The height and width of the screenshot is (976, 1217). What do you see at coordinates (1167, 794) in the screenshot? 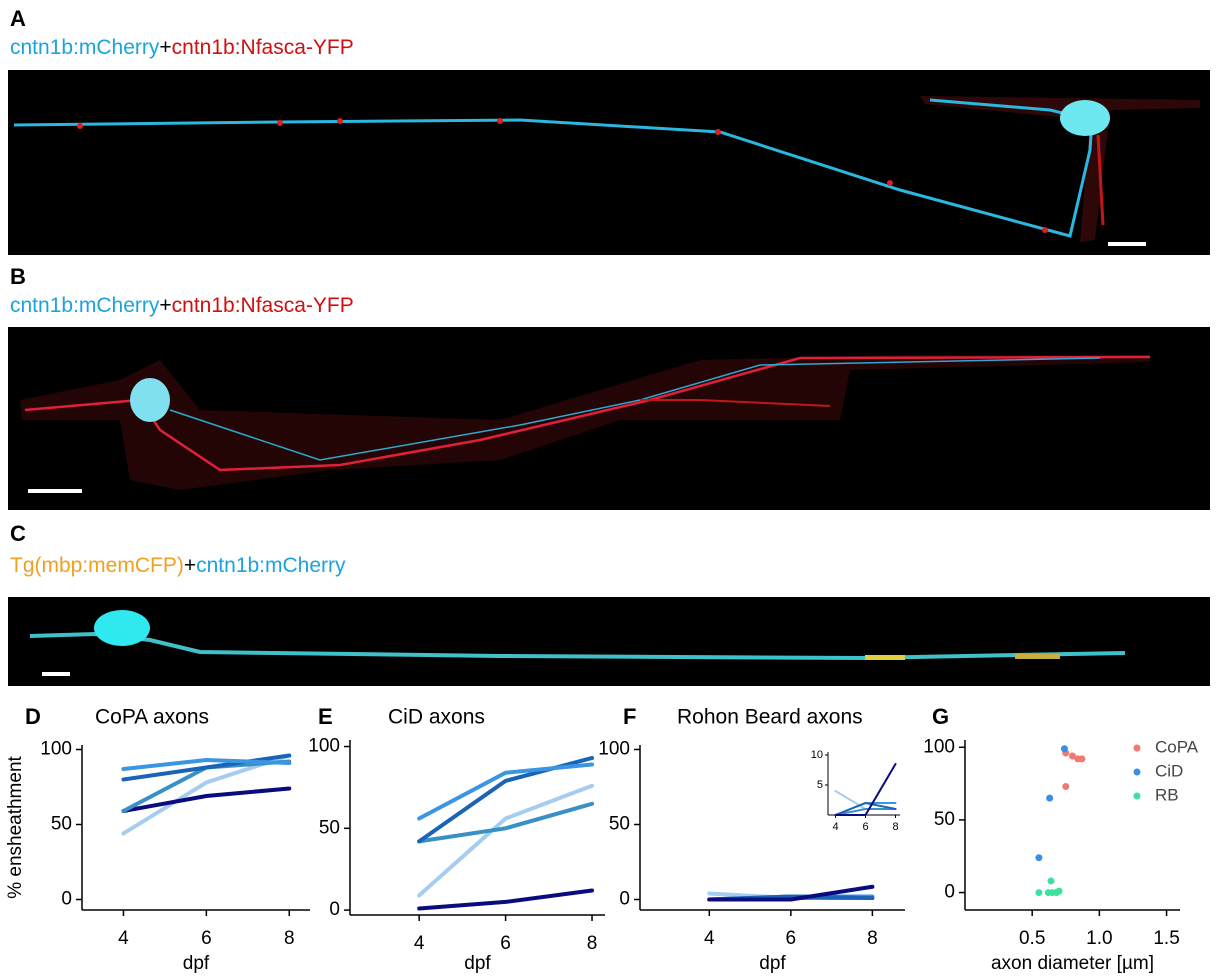
I see `legend-label: RB` at bounding box center [1167, 794].